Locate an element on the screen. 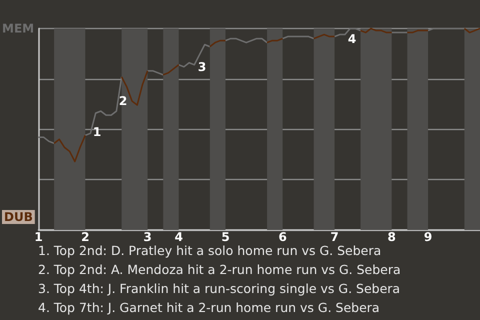 Image resolution: width=480 pixels, height=320 pixels. x-tick-label: 3 is located at coordinates (147, 237).